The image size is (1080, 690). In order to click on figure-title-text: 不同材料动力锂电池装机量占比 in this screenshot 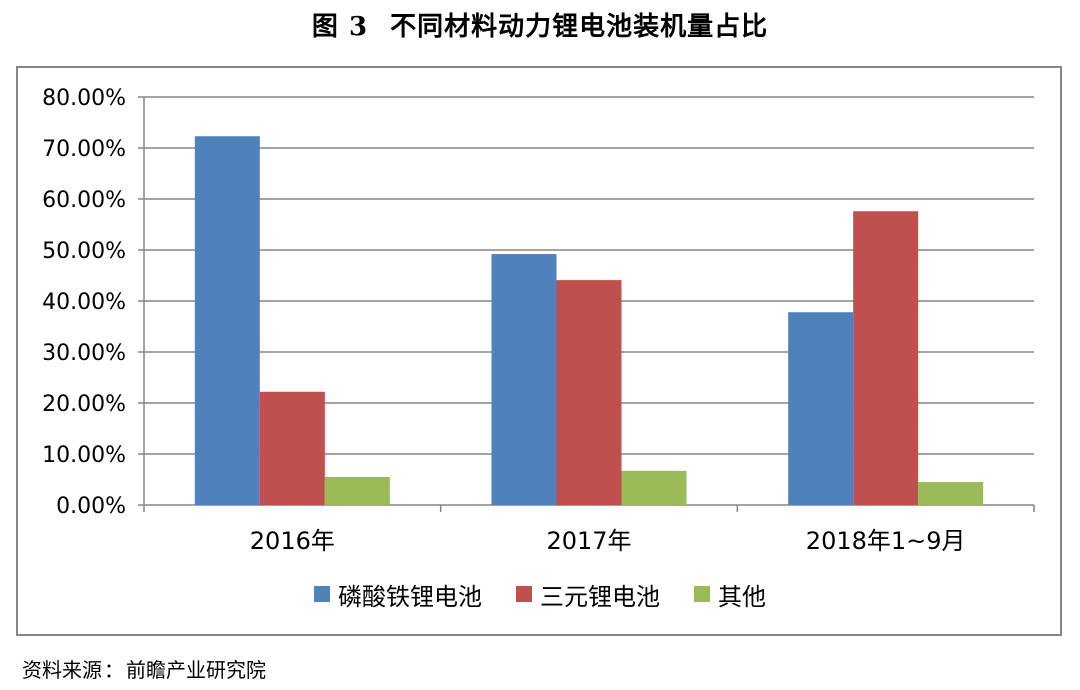, I will do `click(579, 27)`.